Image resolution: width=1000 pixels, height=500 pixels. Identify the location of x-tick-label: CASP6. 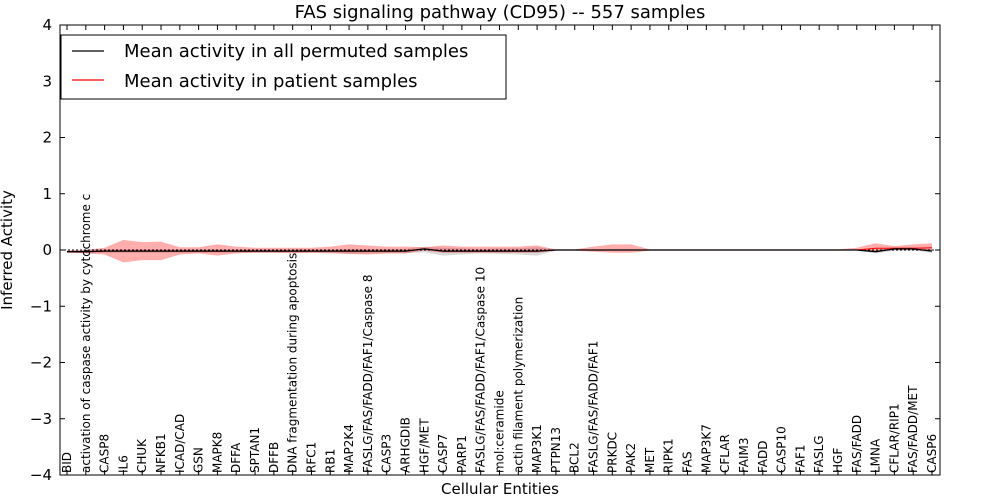
(932, 453).